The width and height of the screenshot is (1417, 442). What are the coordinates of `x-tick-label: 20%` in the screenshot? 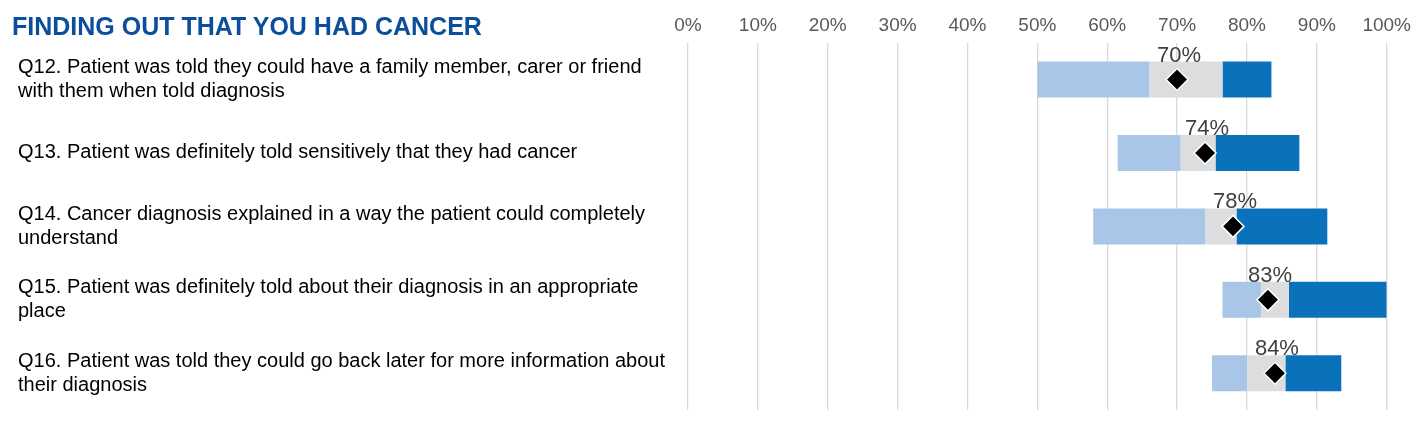 It's located at (827, 24).